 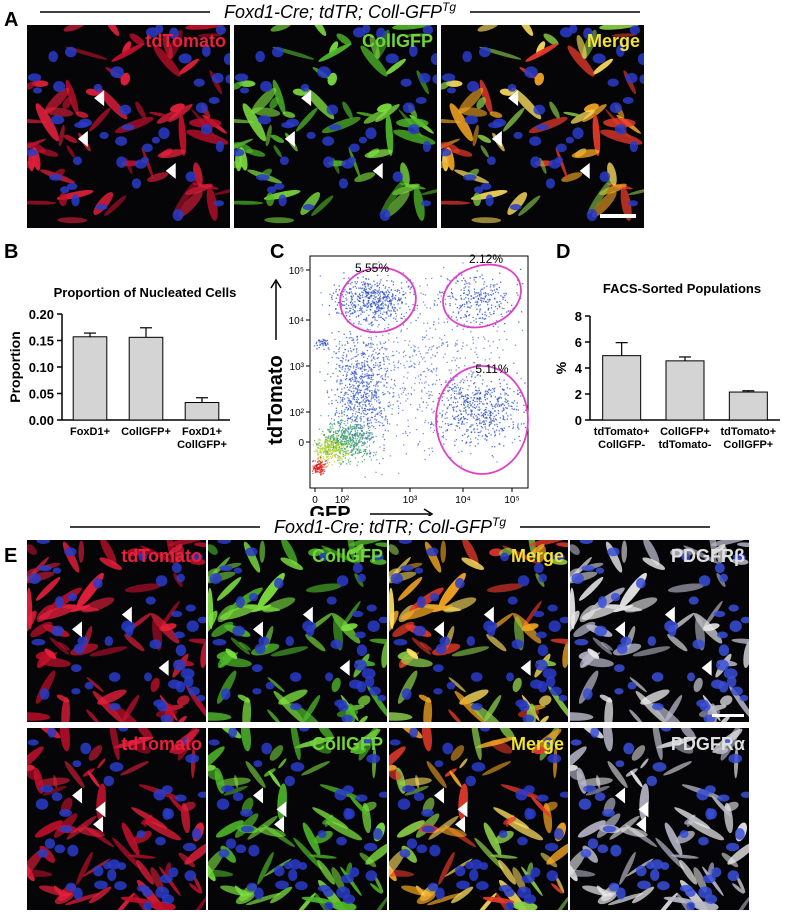 What do you see at coordinates (482, 296) in the screenshot?
I see `gate` at bounding box center [482, 296].